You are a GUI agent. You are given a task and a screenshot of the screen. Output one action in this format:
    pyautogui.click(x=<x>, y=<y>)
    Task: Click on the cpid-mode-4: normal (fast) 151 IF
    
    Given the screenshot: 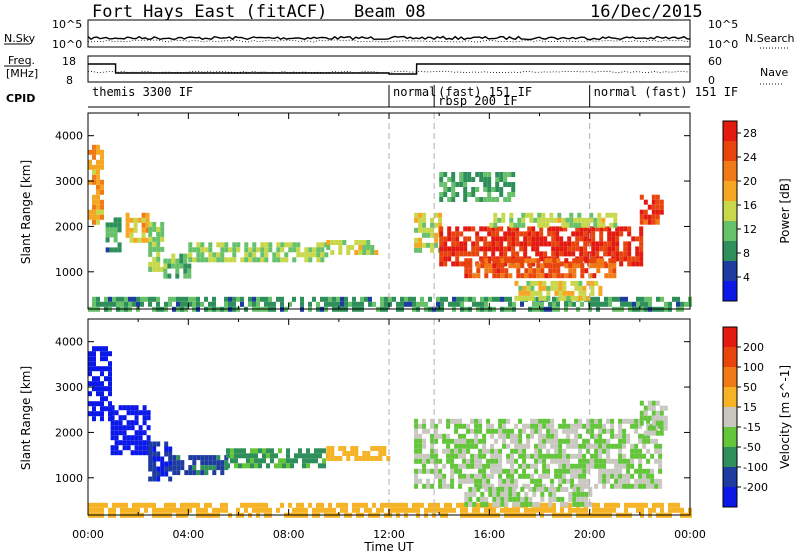 What is the action you would take?
    pyautogui.click(x=666, y=92)
    